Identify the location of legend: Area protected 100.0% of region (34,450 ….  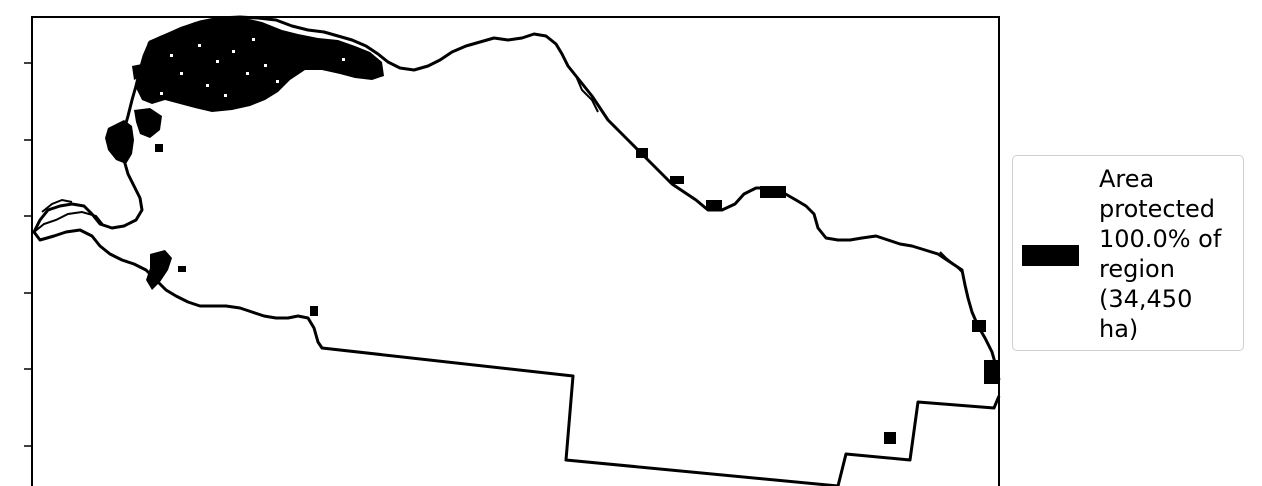
(1128, 253).